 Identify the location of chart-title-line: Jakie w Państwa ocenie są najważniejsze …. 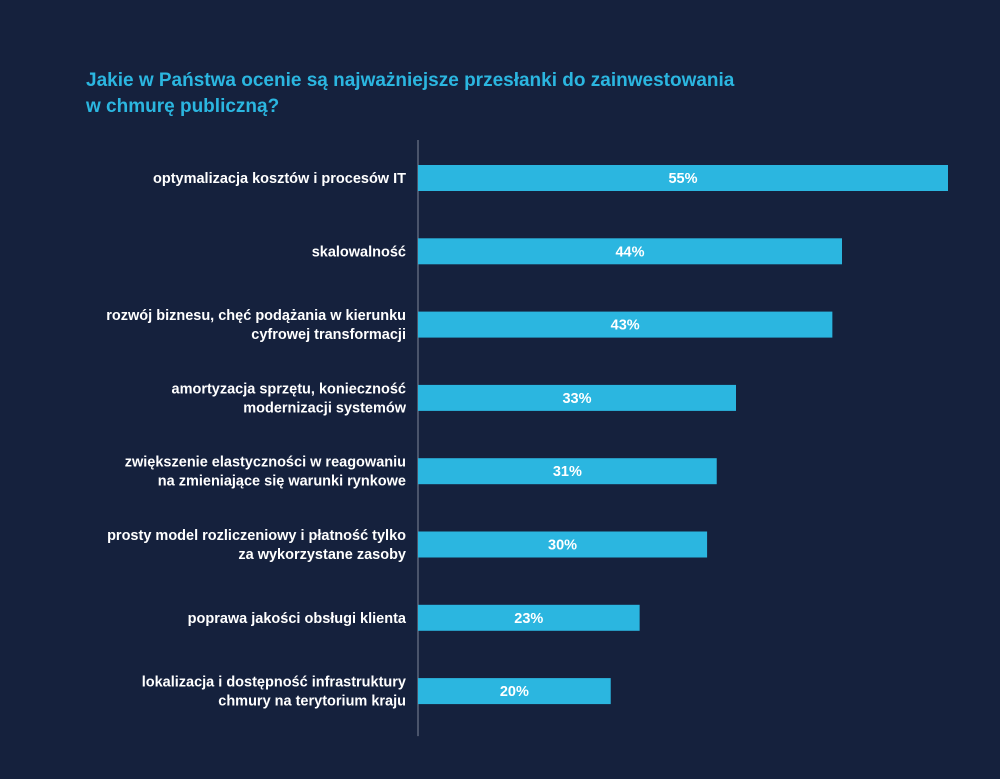
(410, 80).